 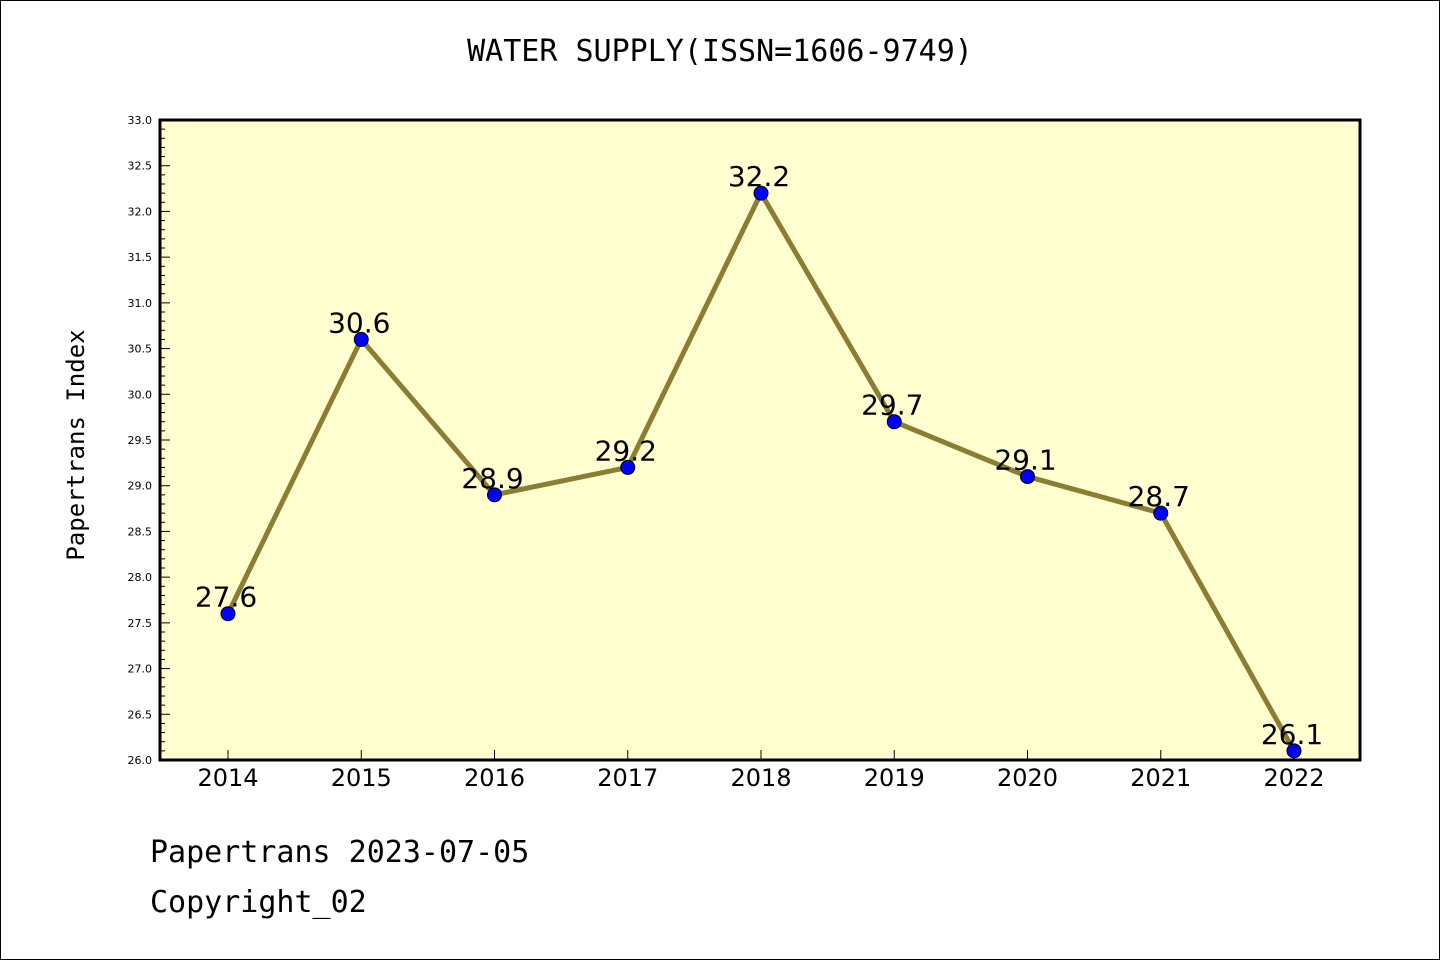 What do you see at coordinates (494, 778) in the screenshot?
I see `x-tick-label: 2016` at bounding box center [494, 778].